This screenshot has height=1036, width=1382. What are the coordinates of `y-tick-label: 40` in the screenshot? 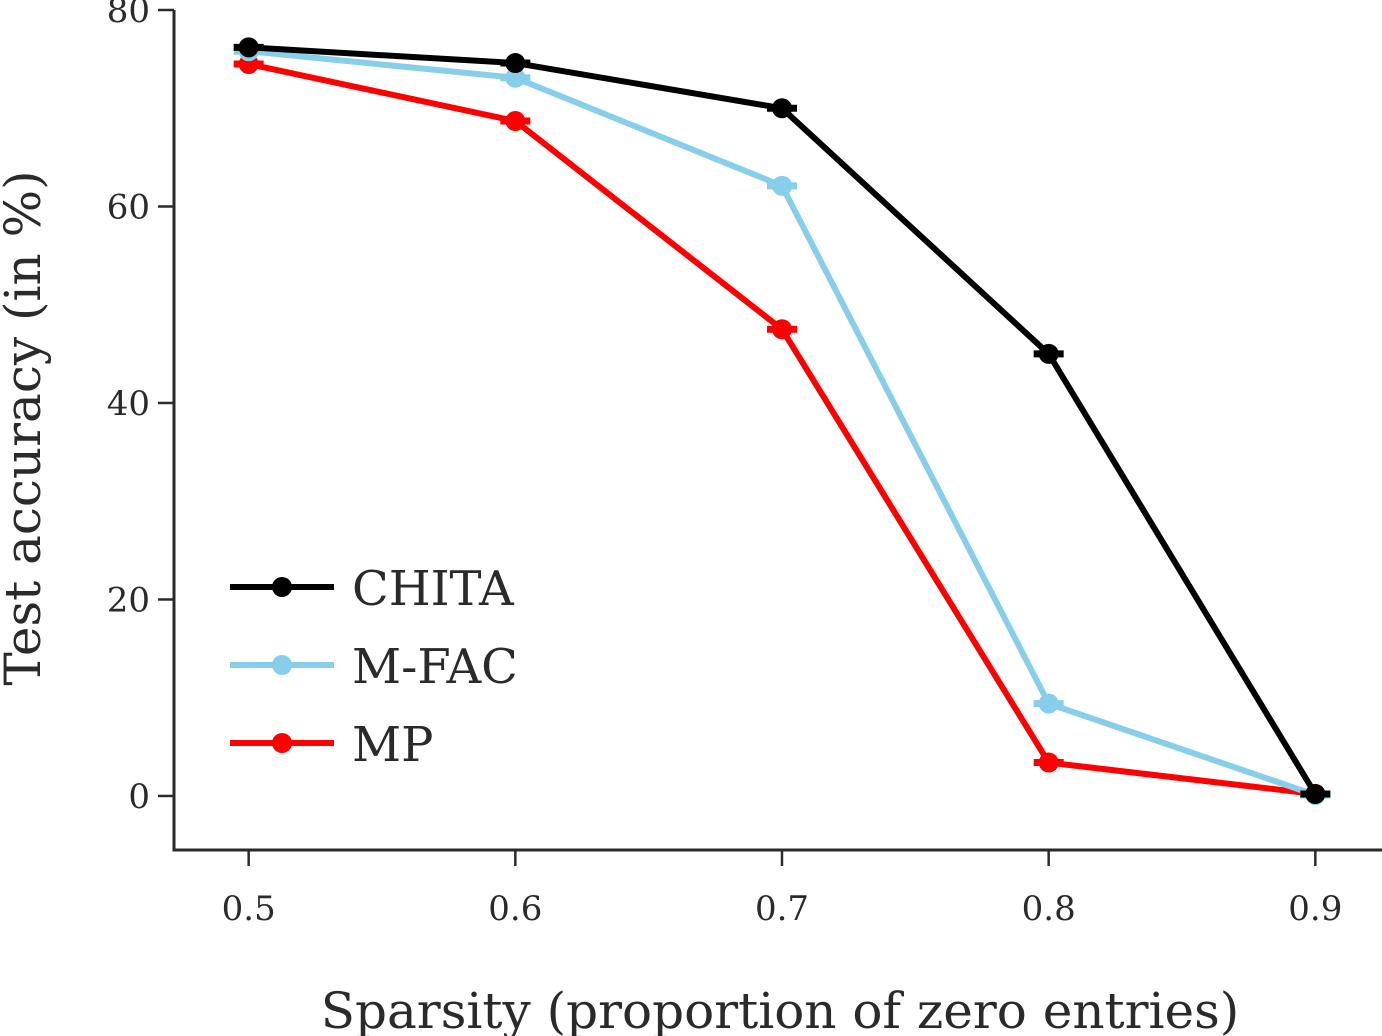 It's located at (128, 404).